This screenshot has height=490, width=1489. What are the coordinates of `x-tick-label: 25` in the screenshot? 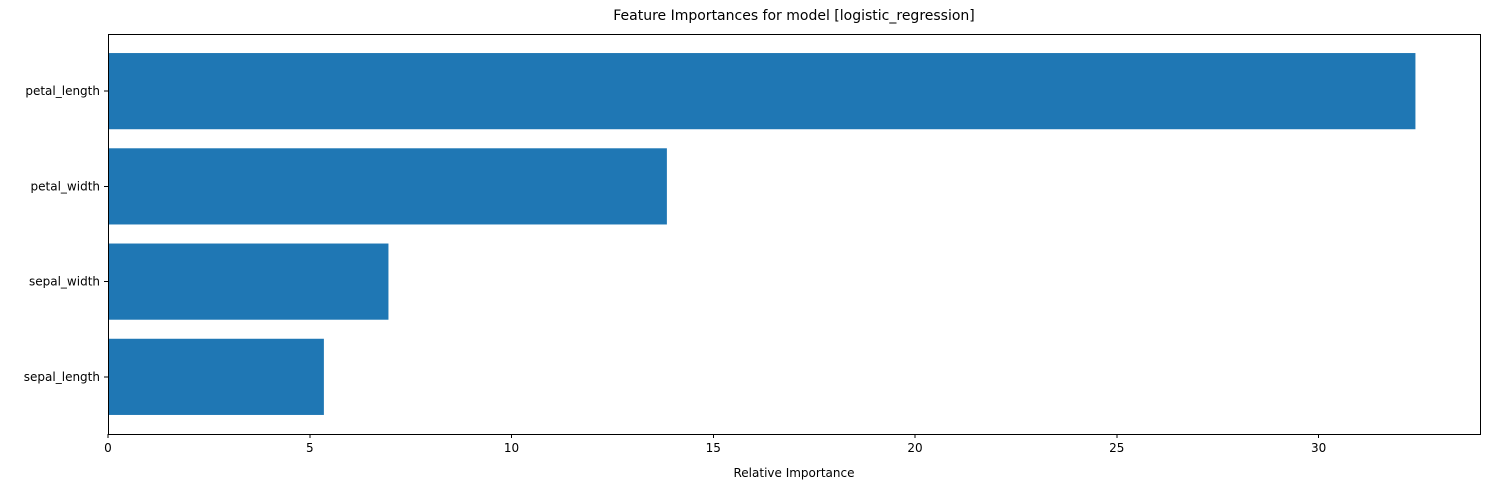 It's located at (1116, 448).